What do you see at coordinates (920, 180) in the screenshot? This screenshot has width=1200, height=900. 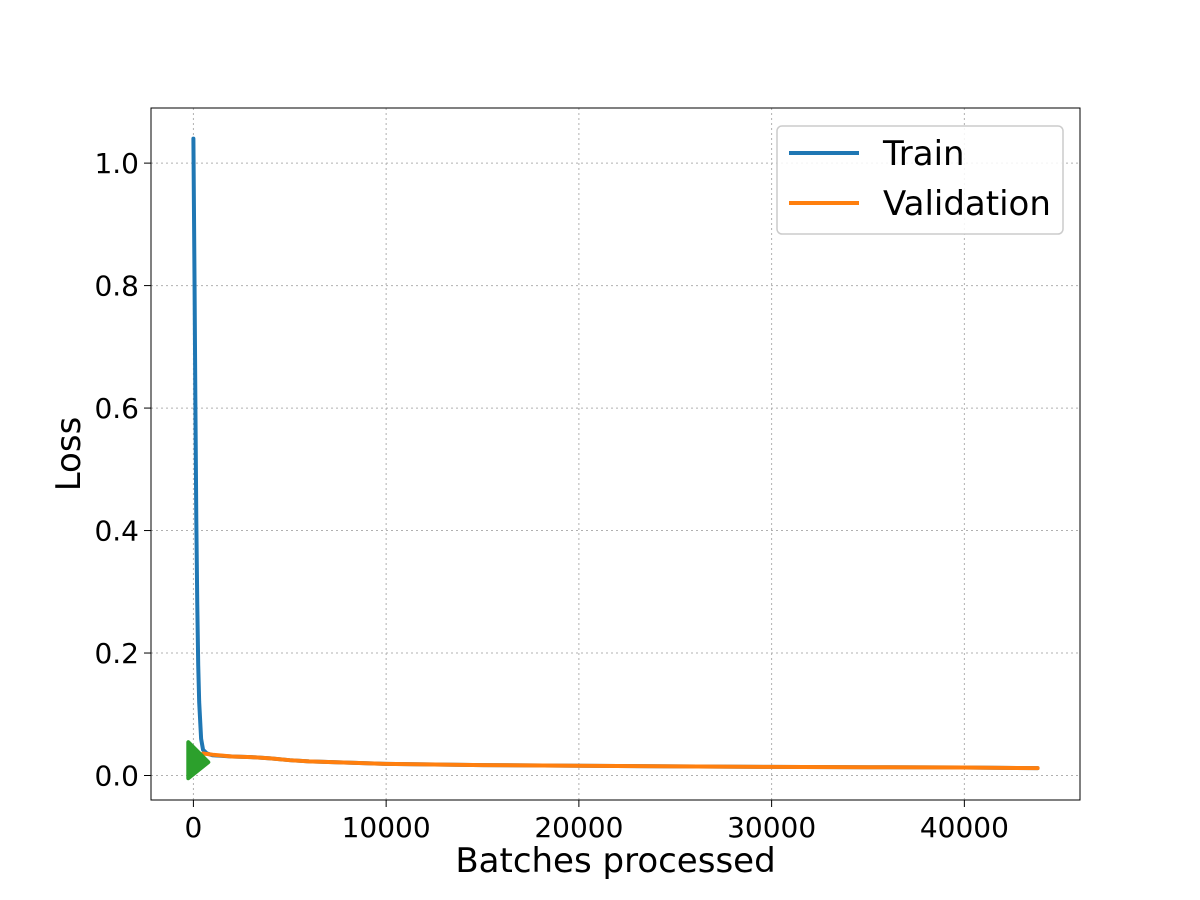 I see `legend: Train Validation` at bounding box center [920, 180].